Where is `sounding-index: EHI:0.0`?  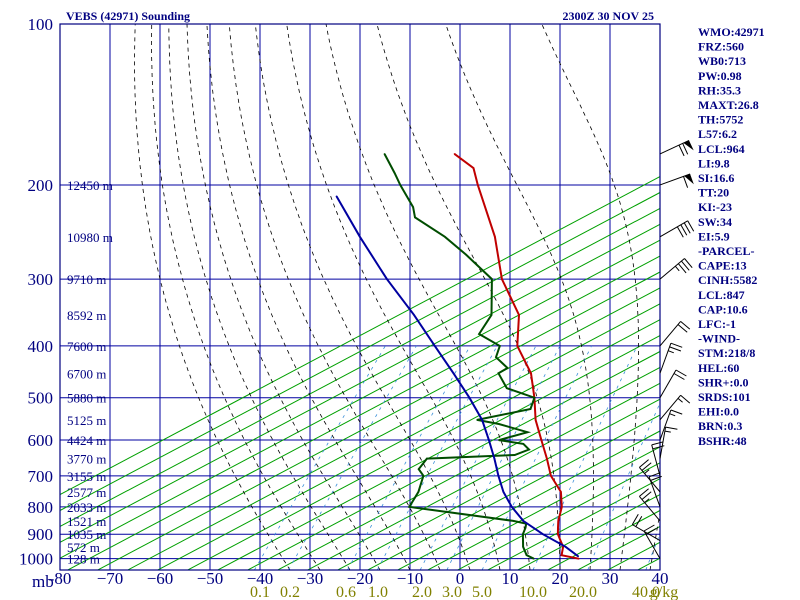
sounding-index: EHI:0.0 is located at coordinates (718, 412).